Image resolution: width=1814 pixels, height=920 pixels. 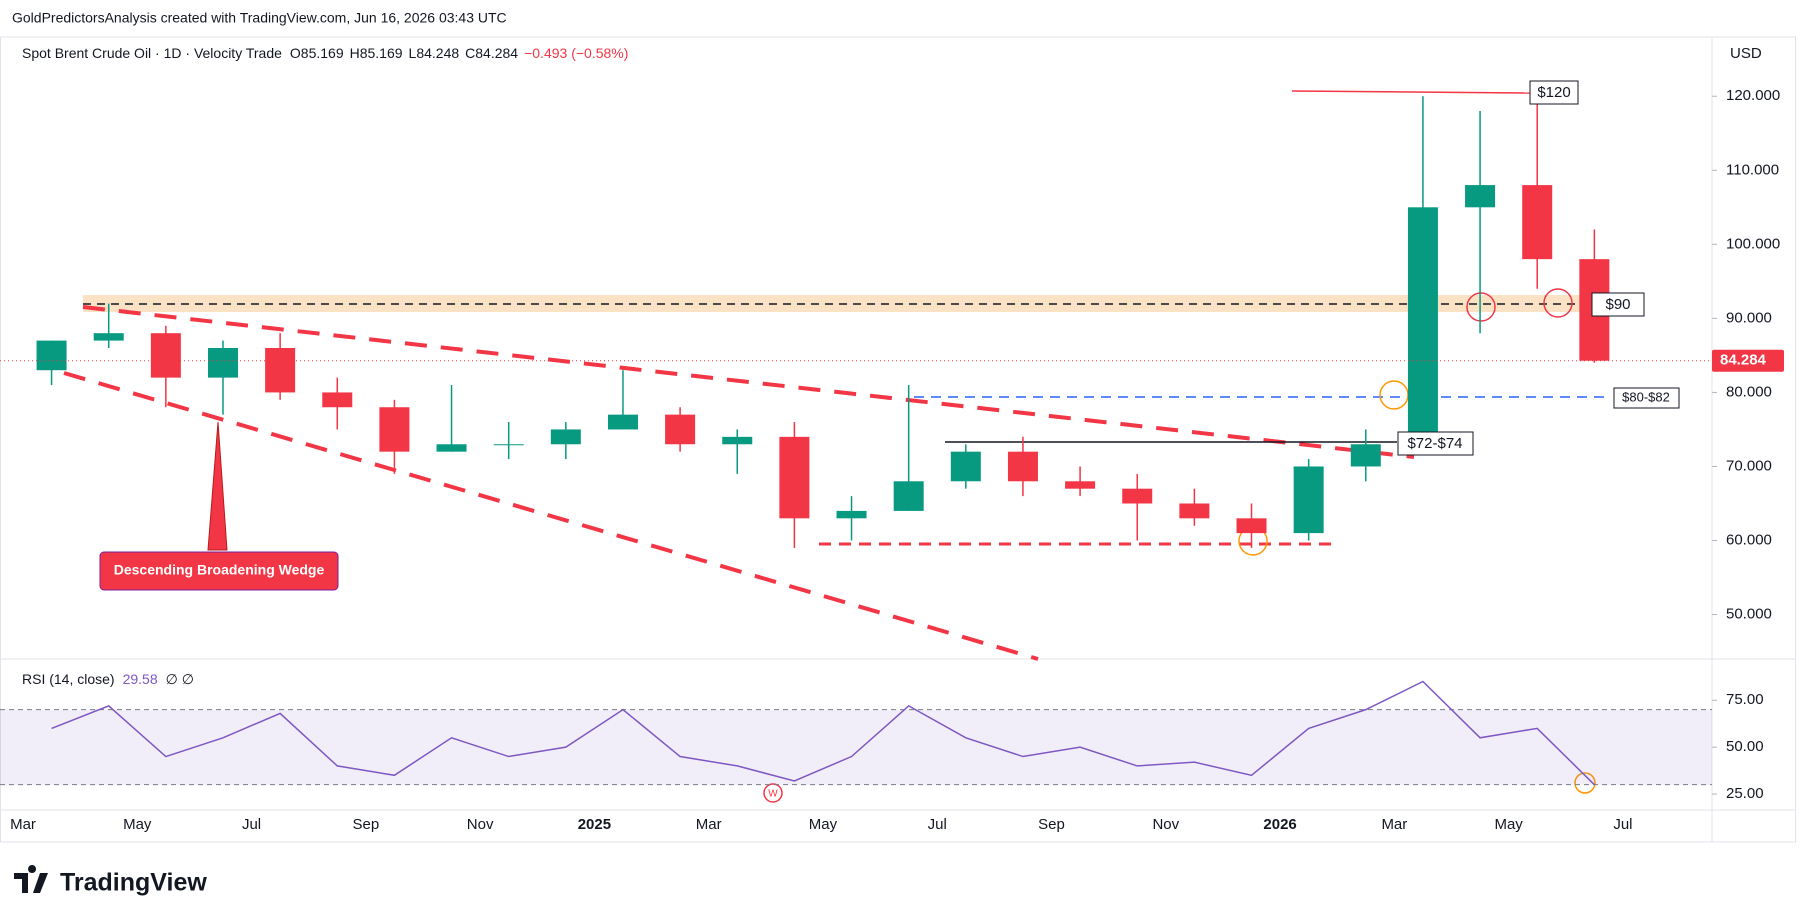 I want to click on change: −0.493 (−0.58%), so click(x=576, y=53).